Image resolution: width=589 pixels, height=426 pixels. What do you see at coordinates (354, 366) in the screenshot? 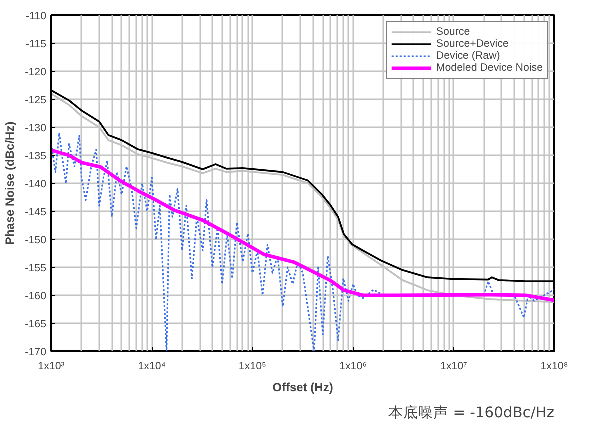
I see `x-tick-label: 1x10⁶` at bounding box center [354, 366].